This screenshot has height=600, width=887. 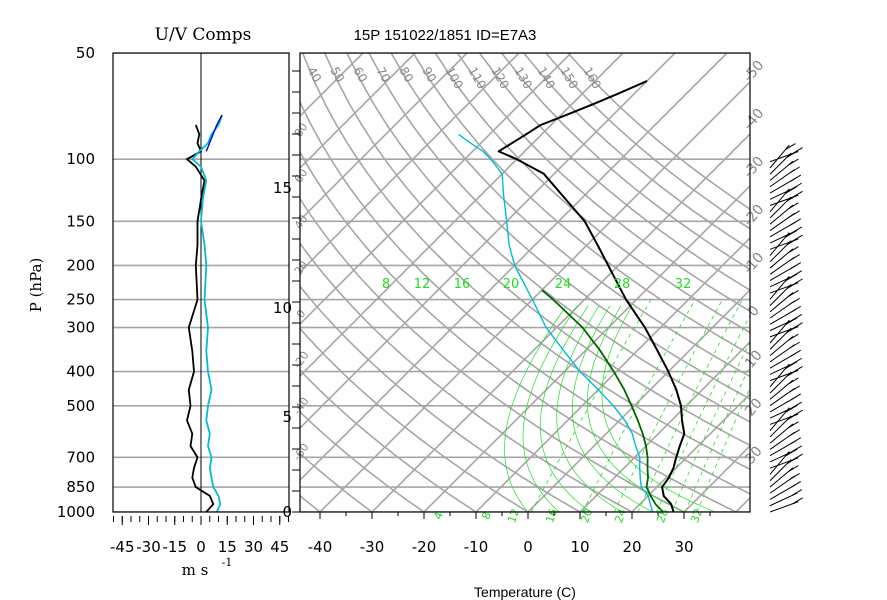 I want to click on mixing-ratio-label-bottom: 16, so click(x=551, y=516).